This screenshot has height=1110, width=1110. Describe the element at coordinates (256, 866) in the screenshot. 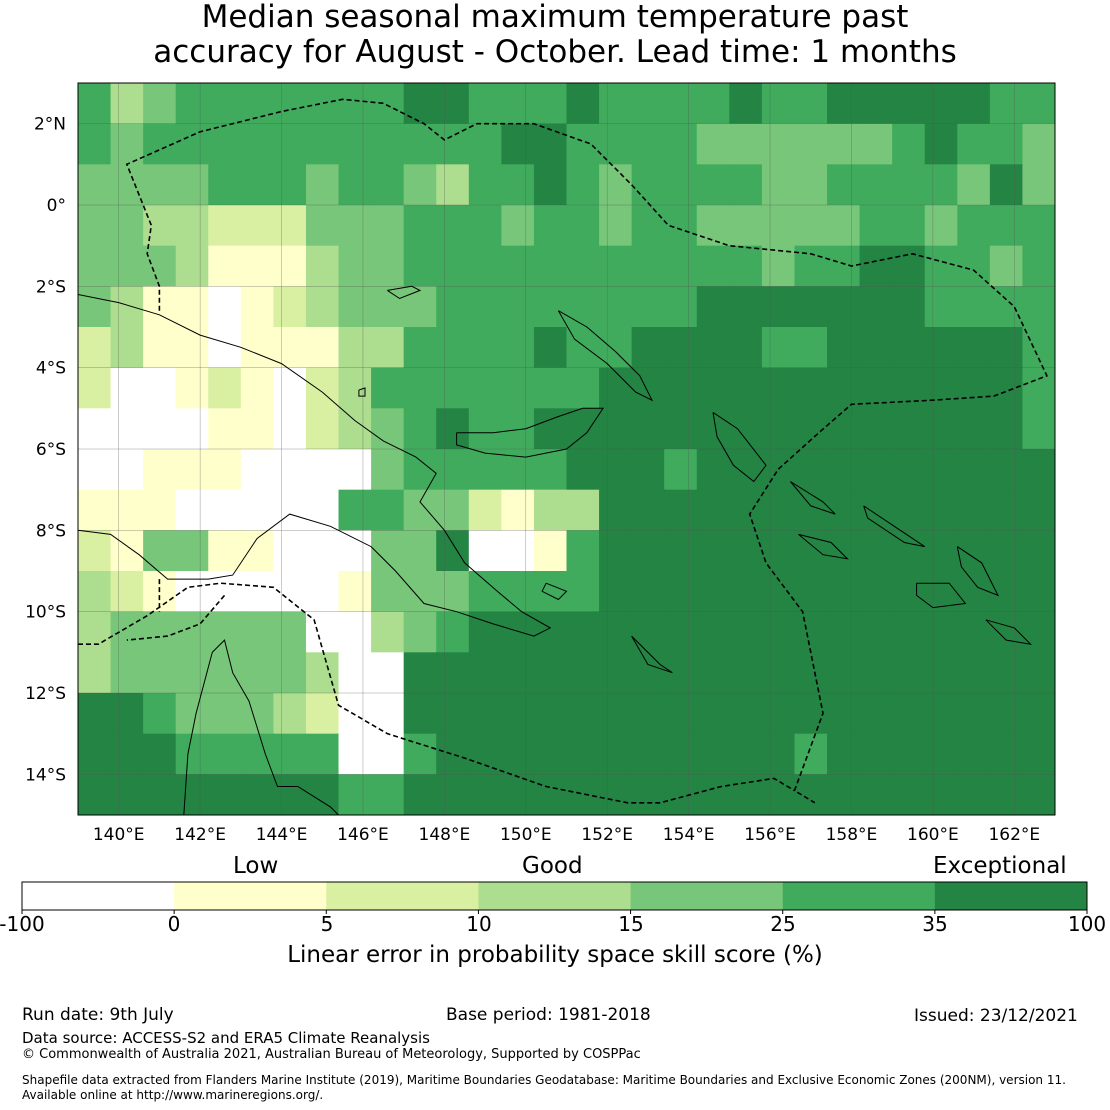

I see `legend-category-low: Low` at that location.